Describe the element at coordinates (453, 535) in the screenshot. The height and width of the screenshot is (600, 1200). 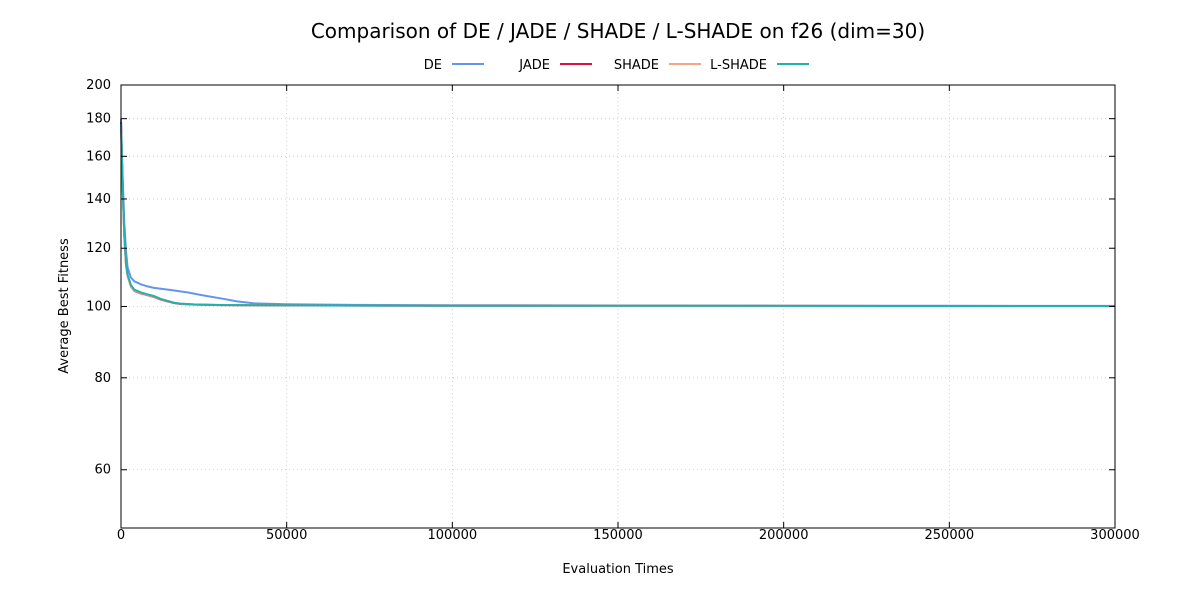
I see `x-tick-label: 100000` at that location.